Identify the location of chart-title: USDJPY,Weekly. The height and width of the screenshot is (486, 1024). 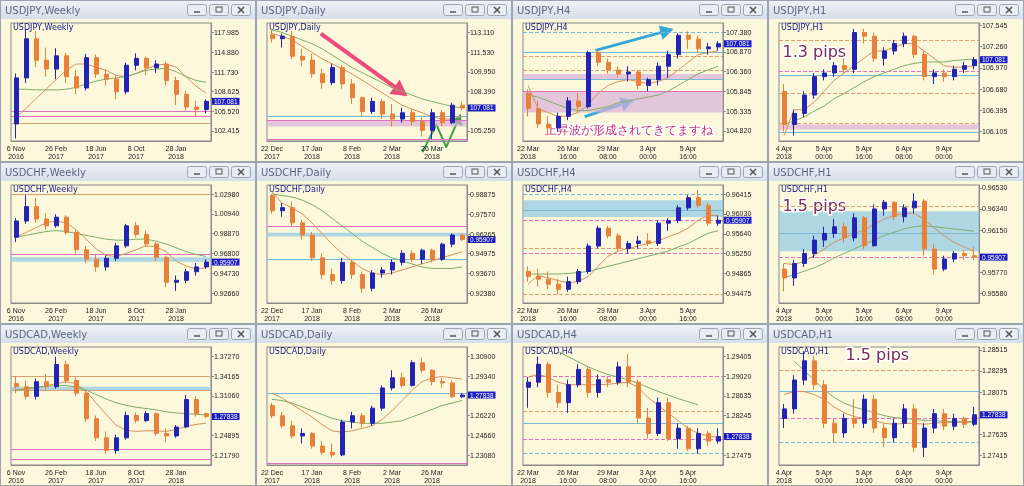
(43, 10).